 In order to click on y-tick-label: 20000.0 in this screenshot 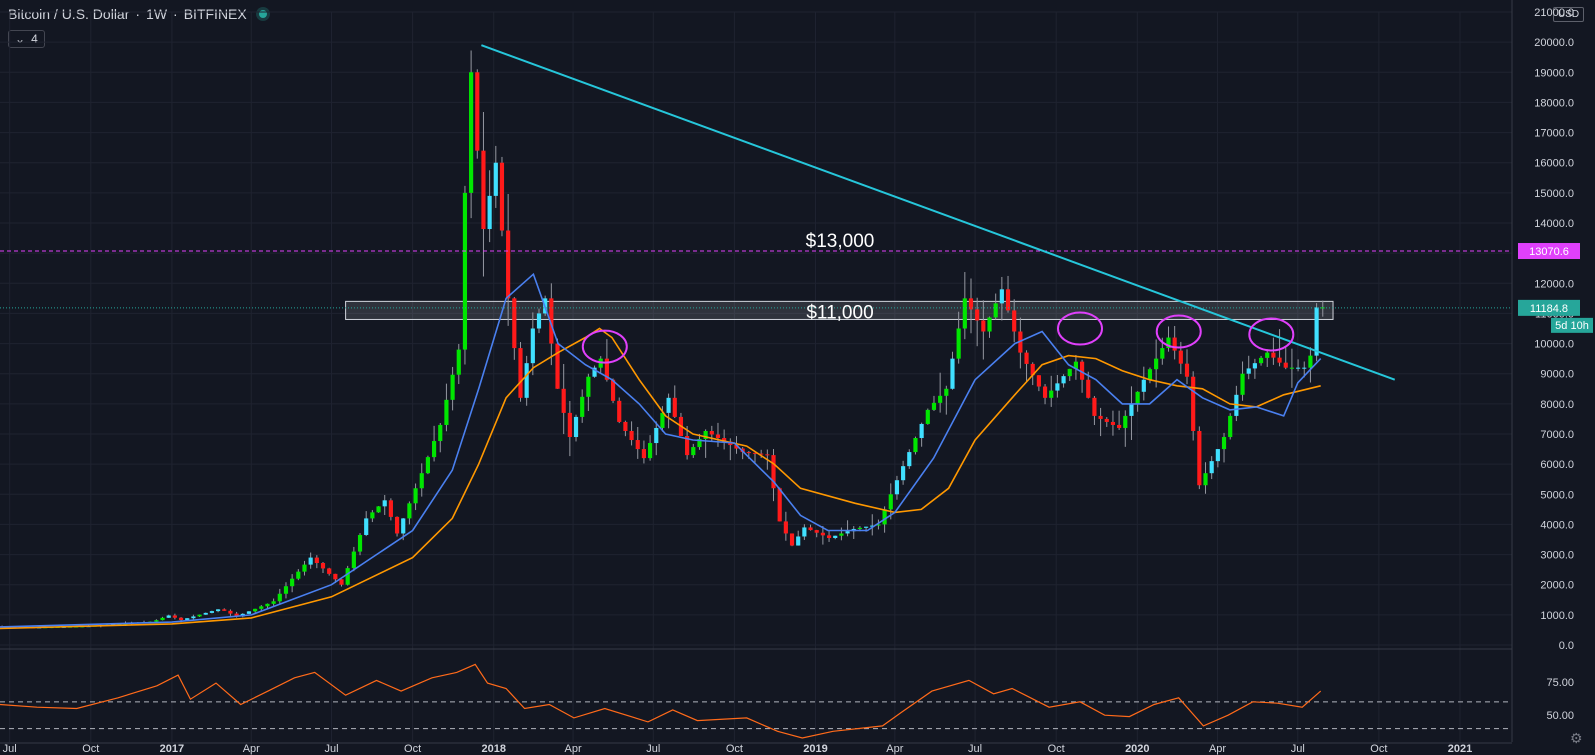, I will do `click(1554, 43)`.